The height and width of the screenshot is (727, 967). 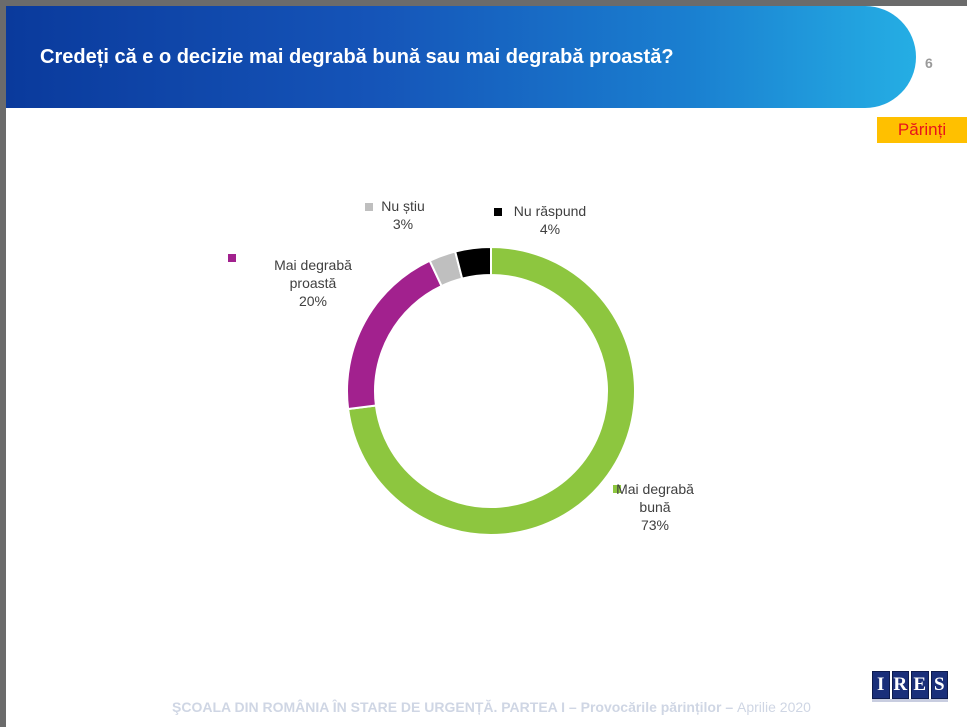 I want to click on slice-name-label: bună, so click(x=654, y=507).